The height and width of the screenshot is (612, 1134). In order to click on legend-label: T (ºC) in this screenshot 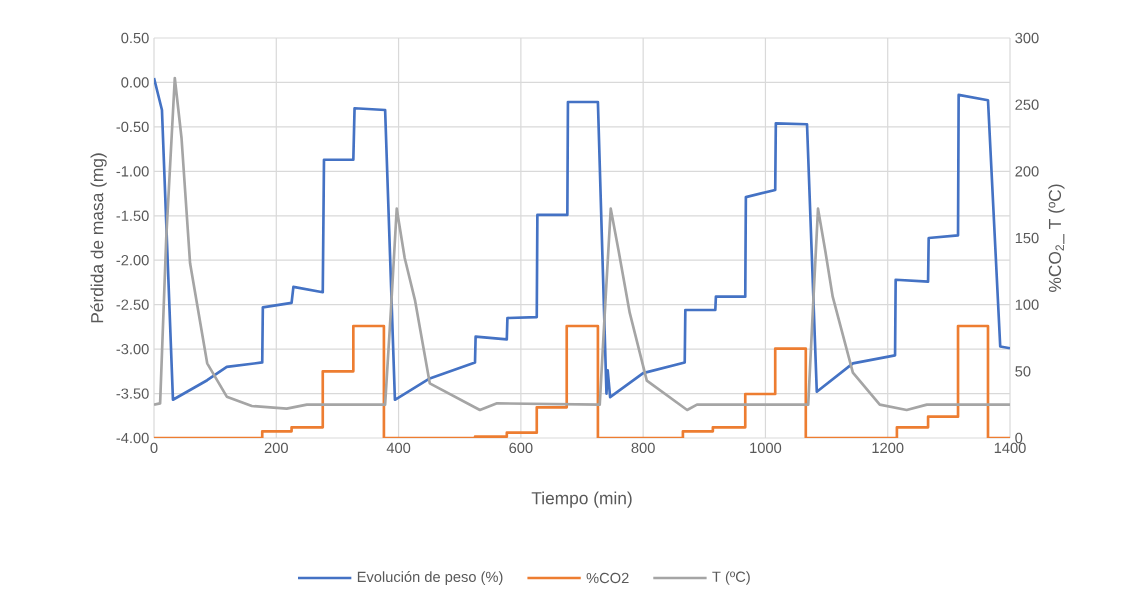, I will do `click(731, 578)`.